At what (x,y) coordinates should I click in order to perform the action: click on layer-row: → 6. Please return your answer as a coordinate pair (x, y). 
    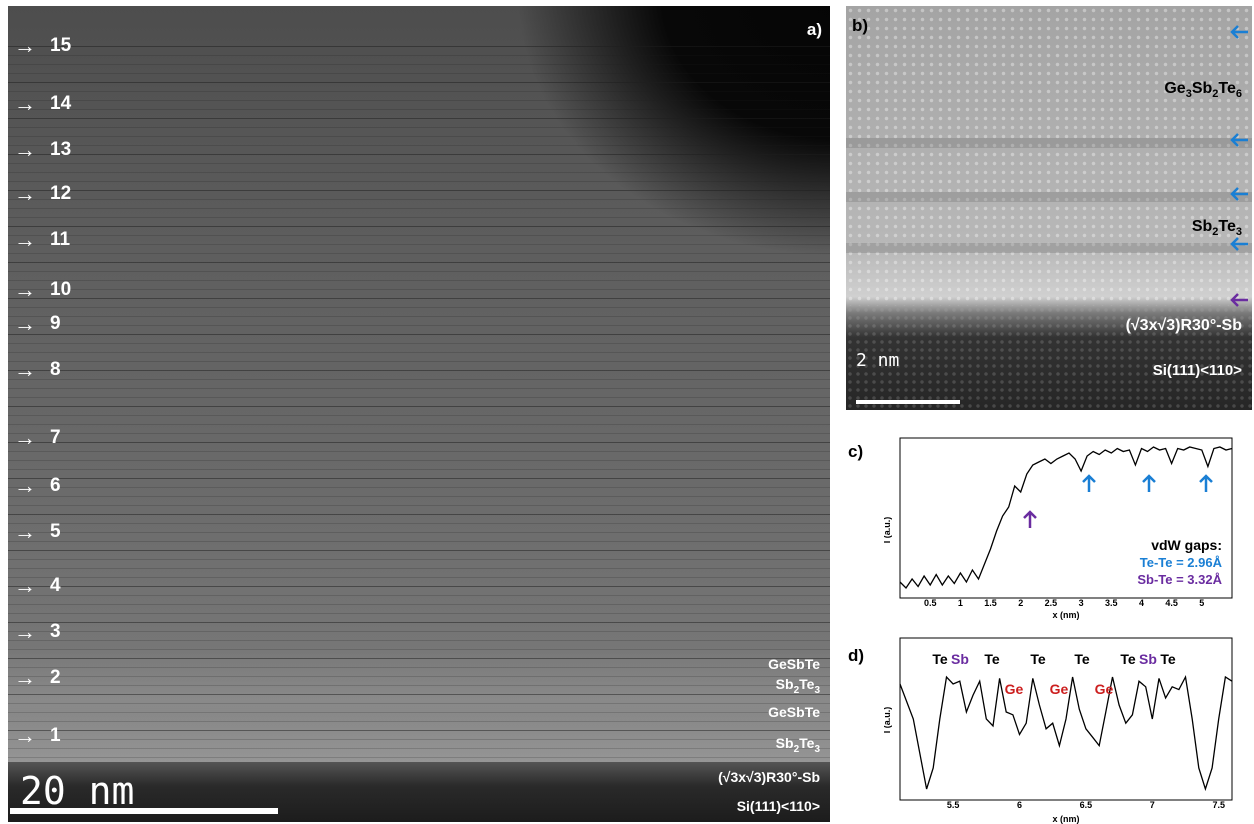
    Looking at the image, I should click on (37, 485).